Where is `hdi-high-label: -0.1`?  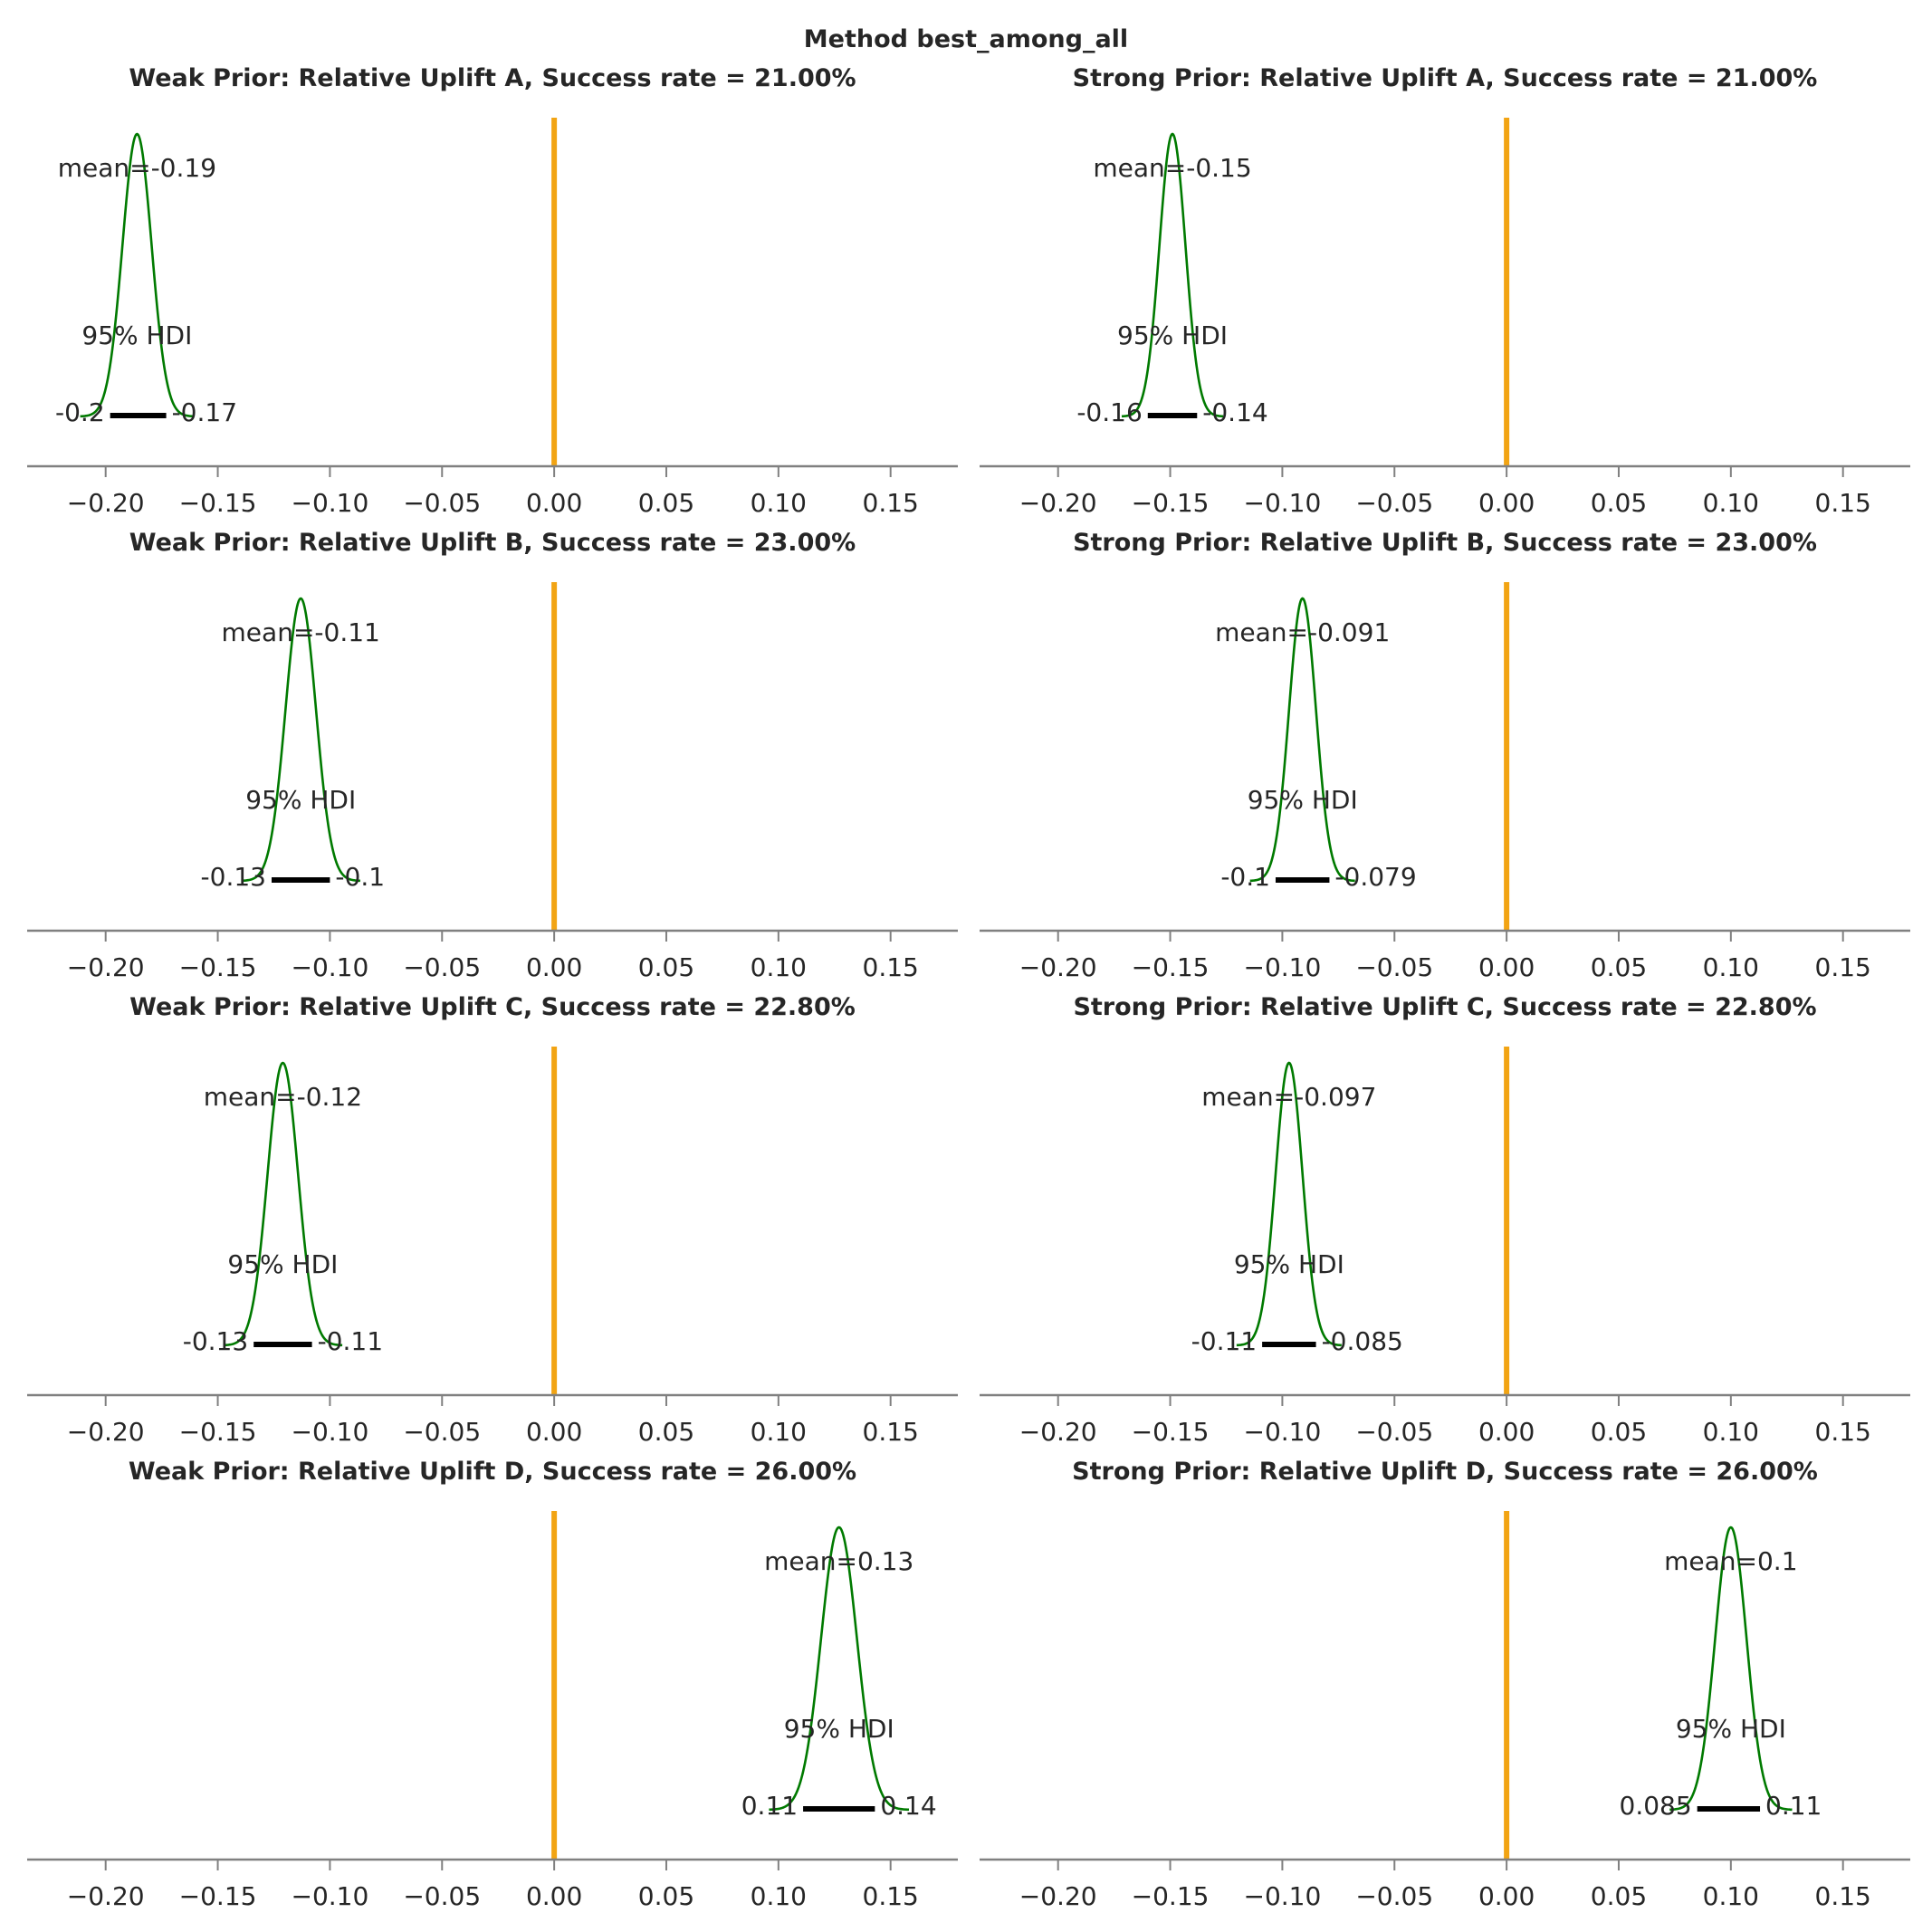 hdi-high-label: -0.1 is located at coordinates (360, 877).